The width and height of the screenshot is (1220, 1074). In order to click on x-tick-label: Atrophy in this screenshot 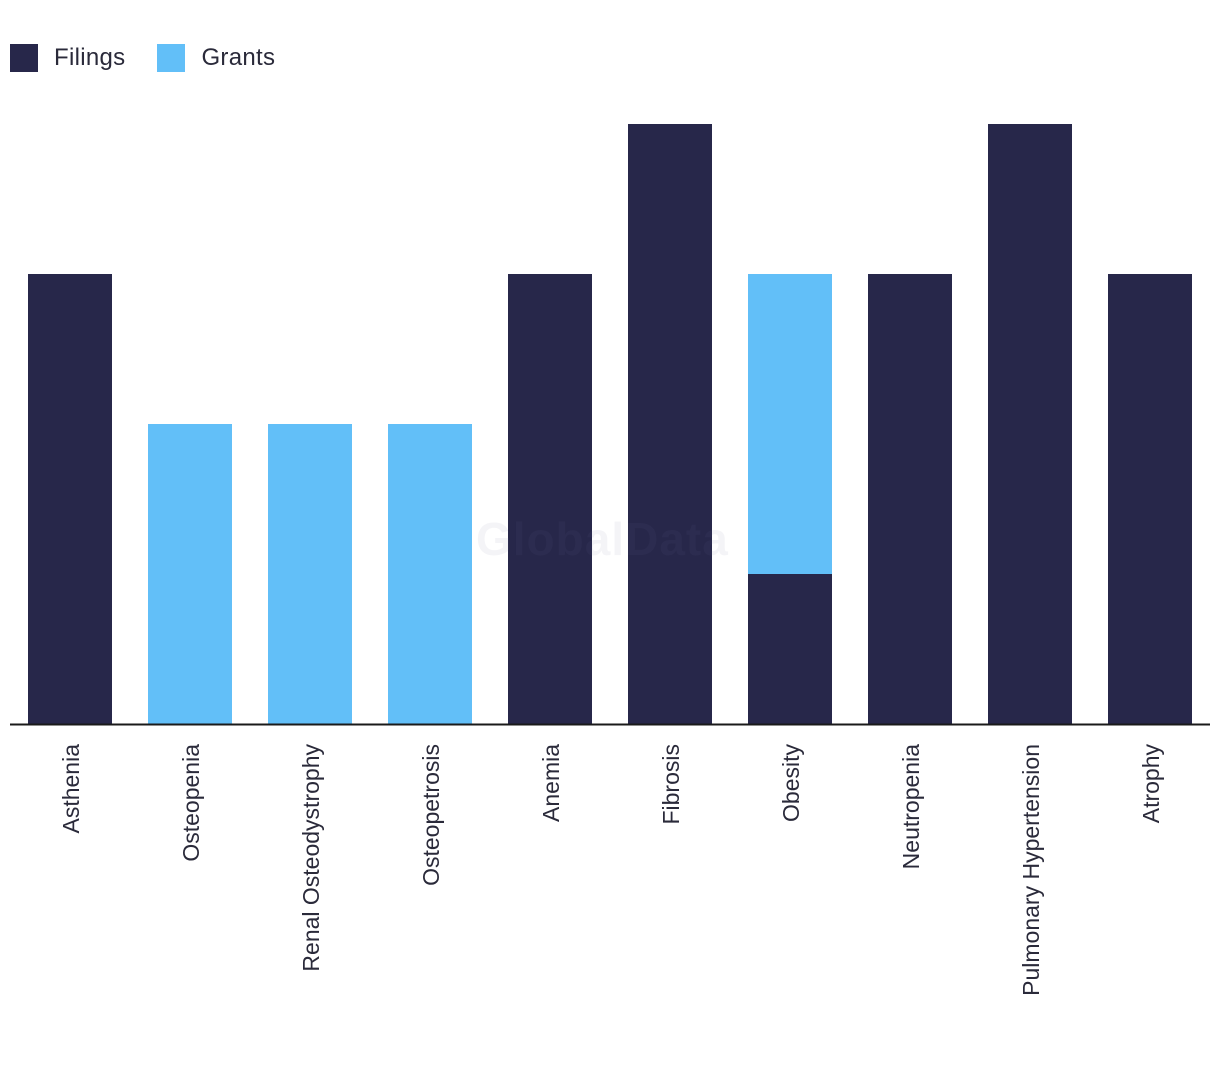, I will do `click(1151, 784)`.